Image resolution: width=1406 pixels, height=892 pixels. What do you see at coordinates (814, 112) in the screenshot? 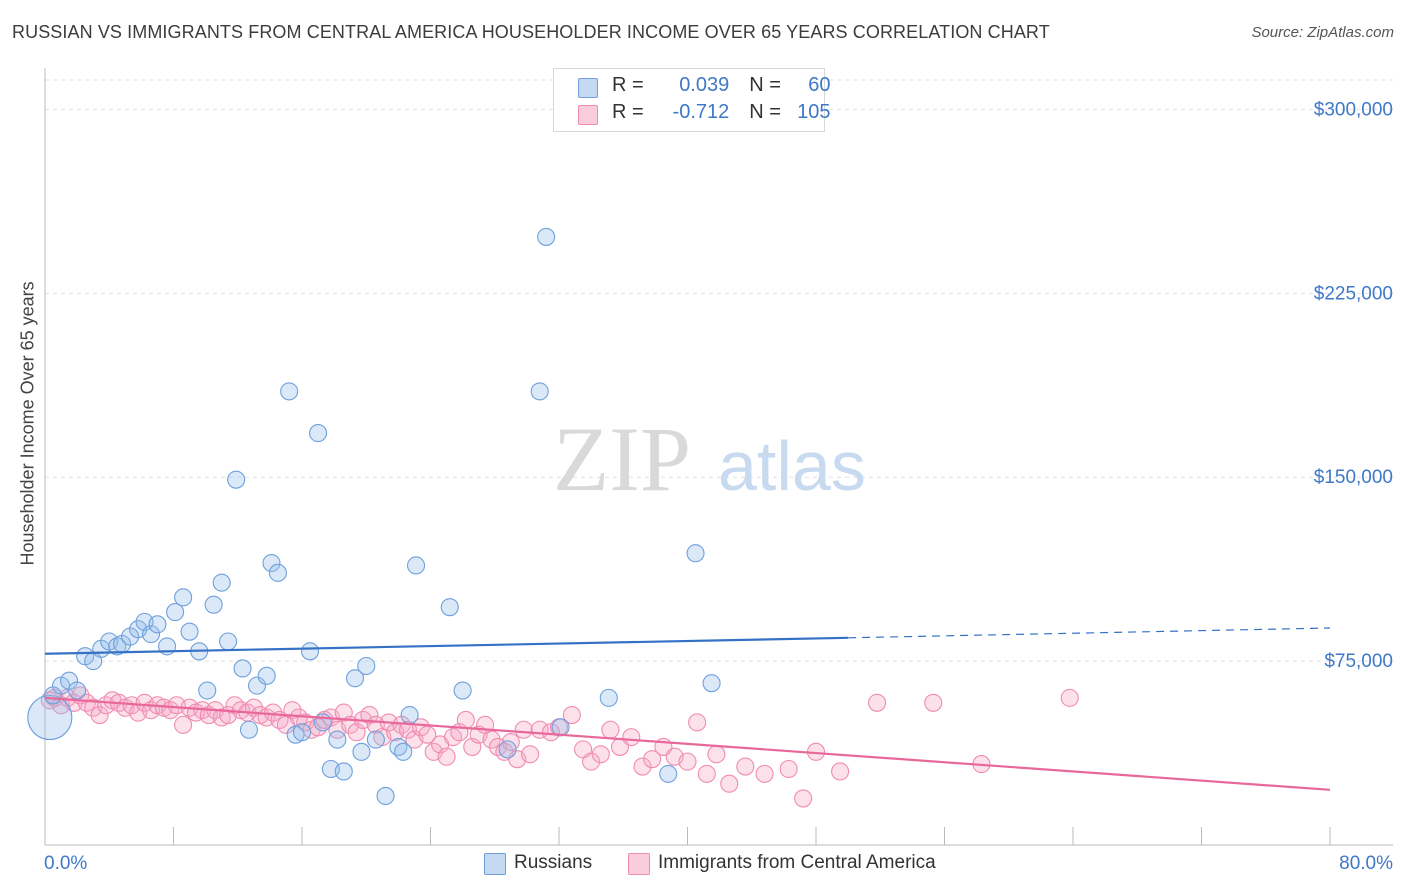
I see `legend-n-value: 105` at bounding box center [814, 112].